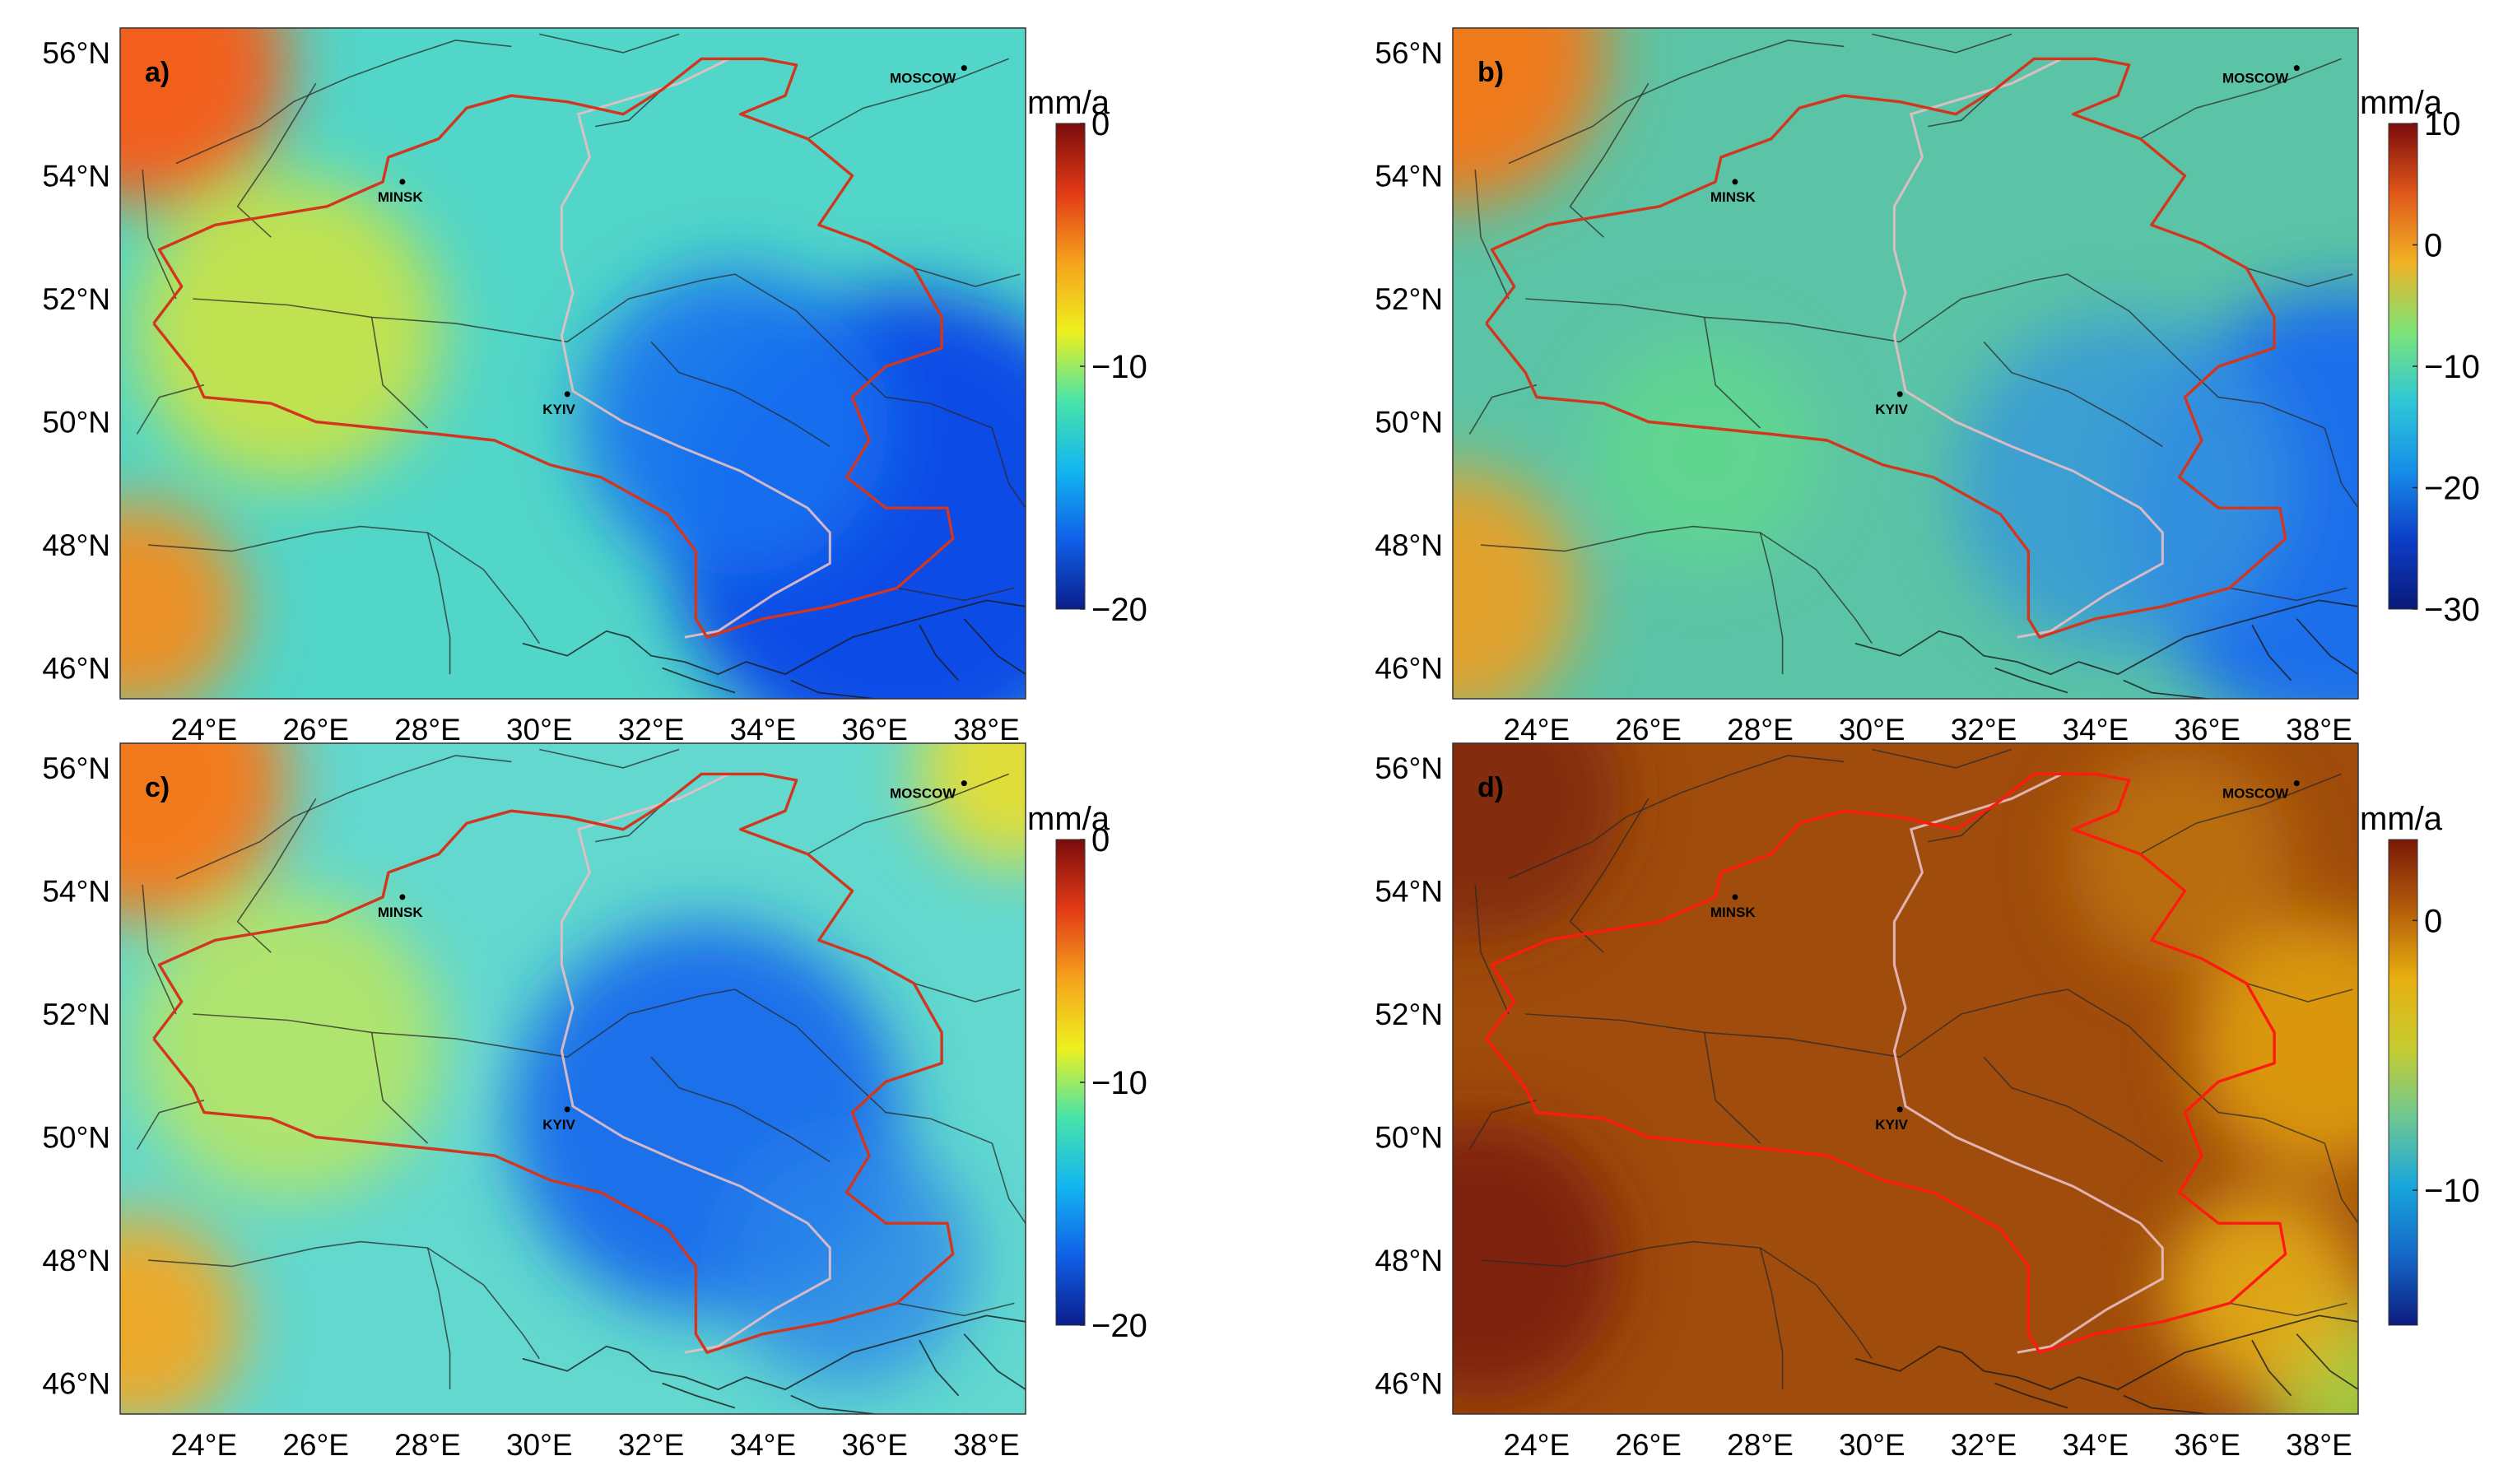 The image size is (2508, 1484). What do you see at coordinates (157, 787) in the screenshot?
I see `panel-label: c)` at bounding box center [157, 787].